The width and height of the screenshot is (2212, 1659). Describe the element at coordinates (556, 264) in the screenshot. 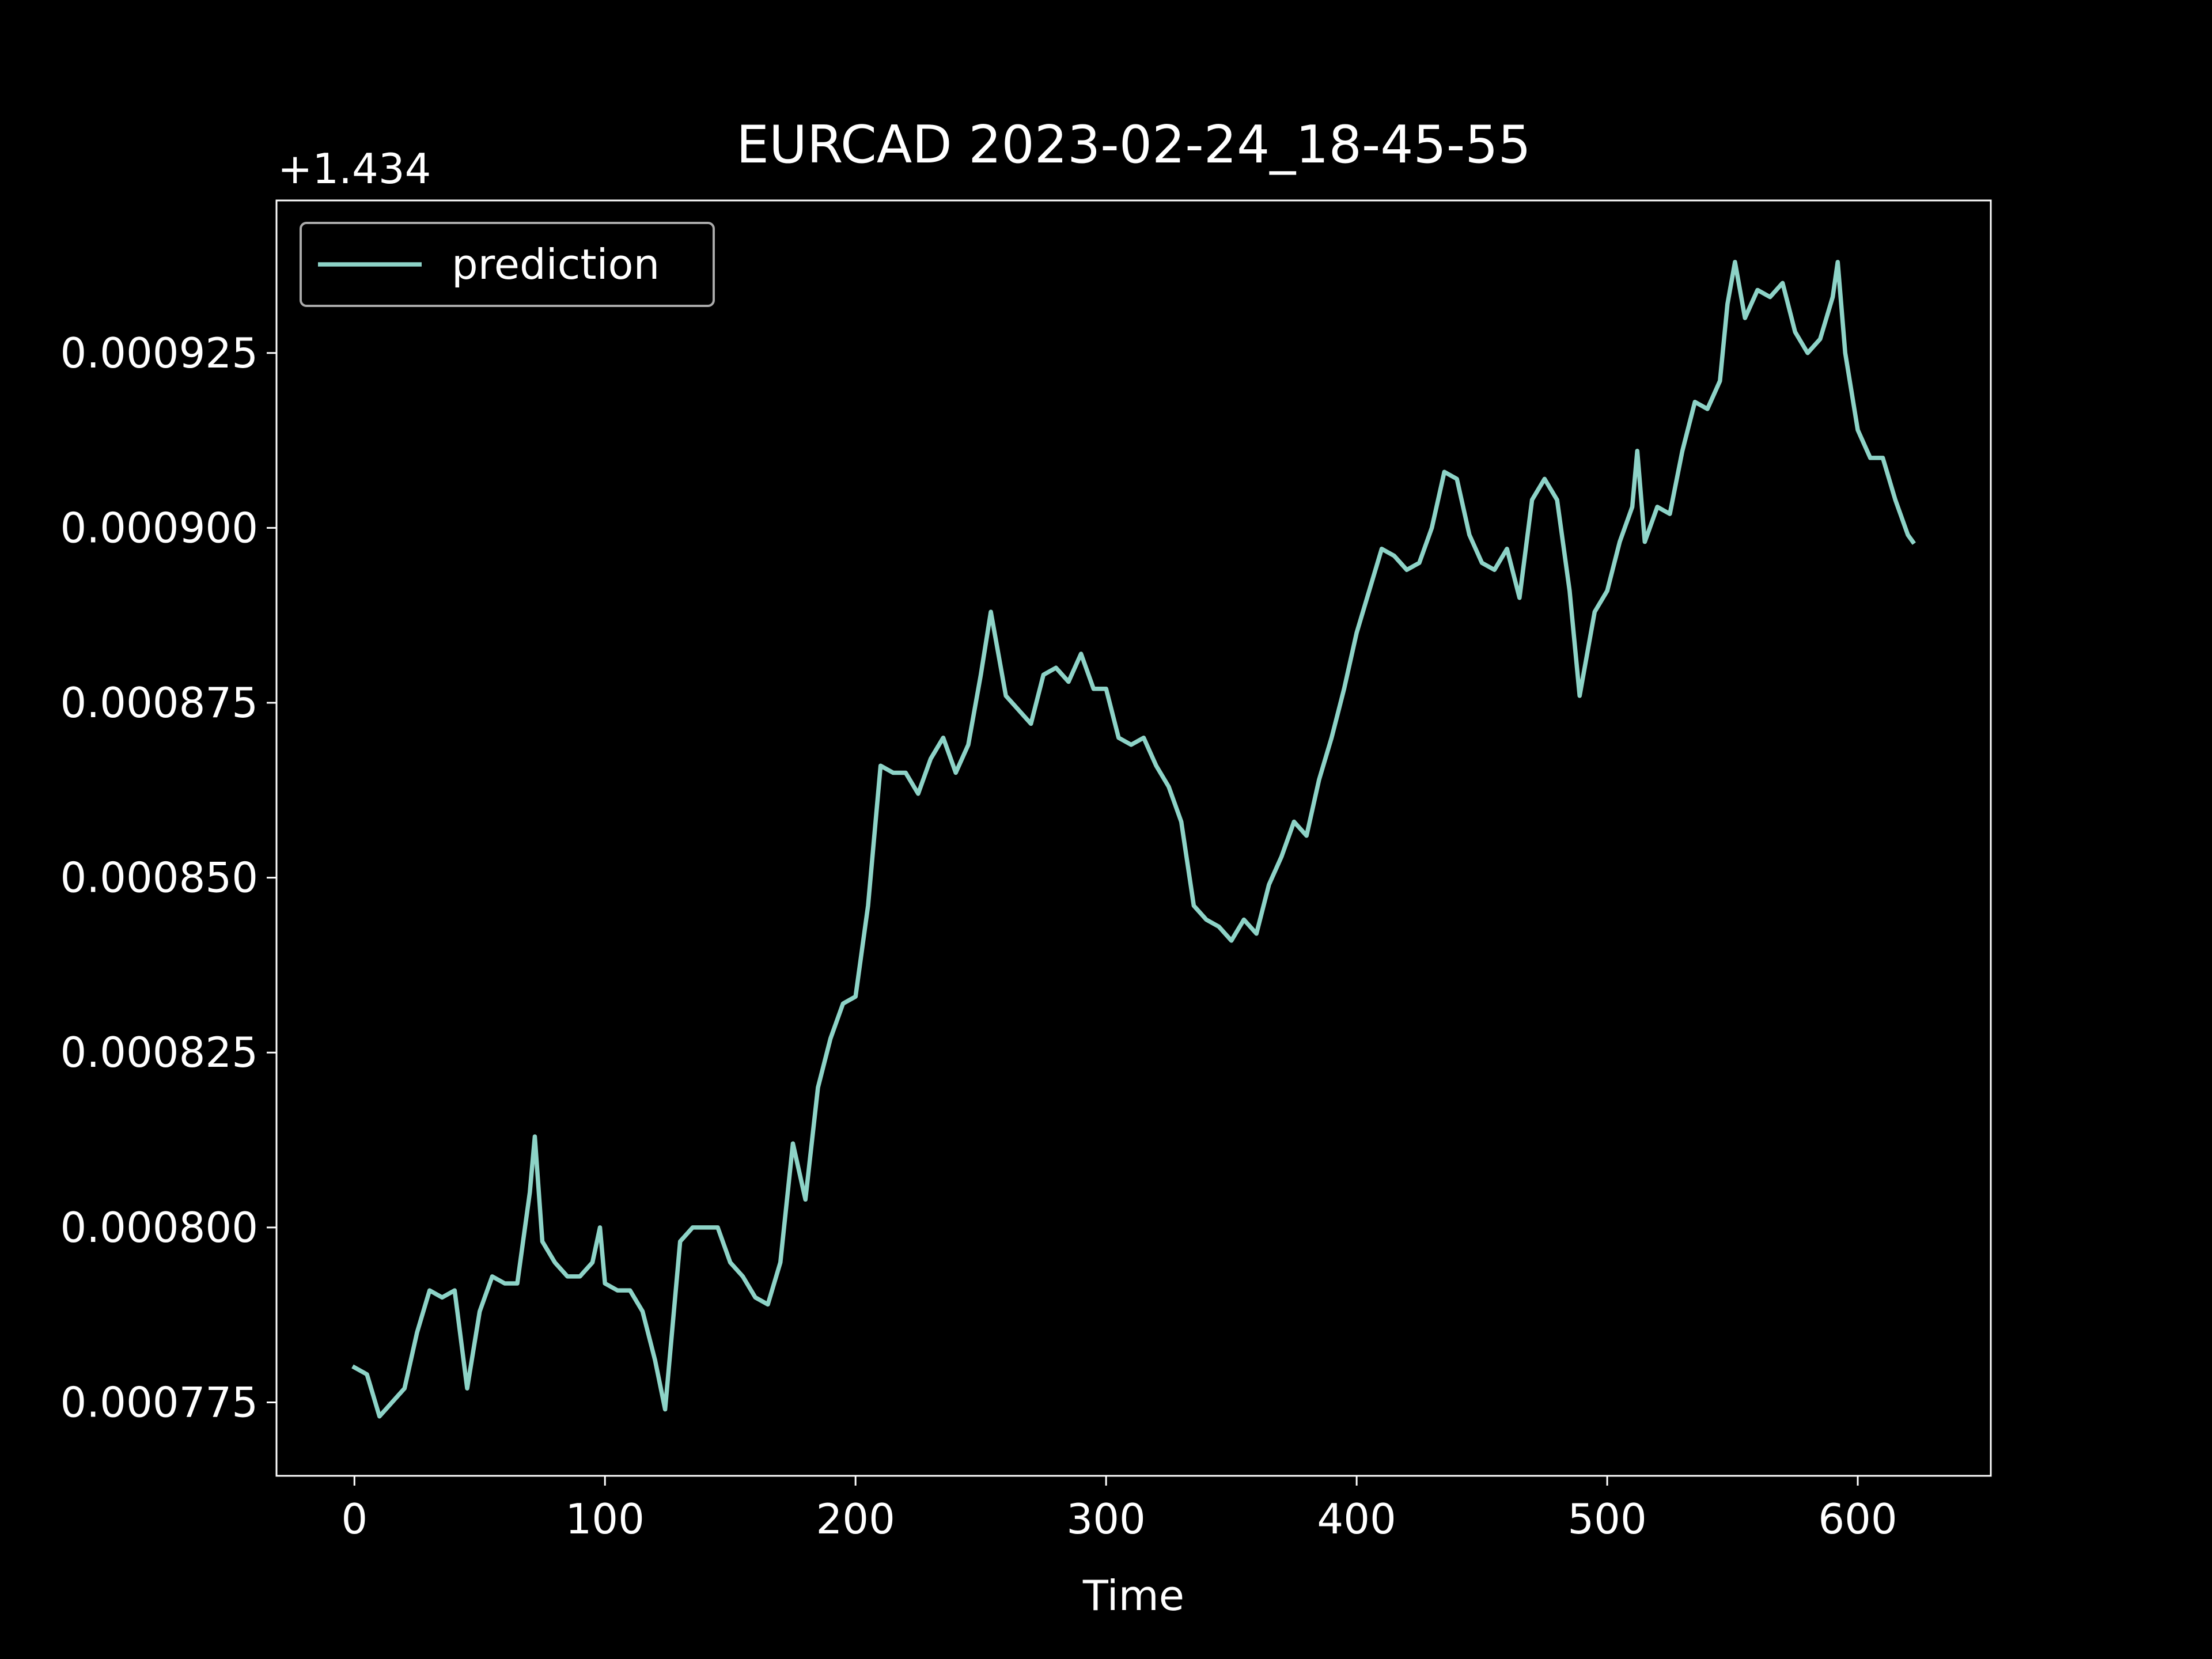

I see `legend-label: prediction` at that location.